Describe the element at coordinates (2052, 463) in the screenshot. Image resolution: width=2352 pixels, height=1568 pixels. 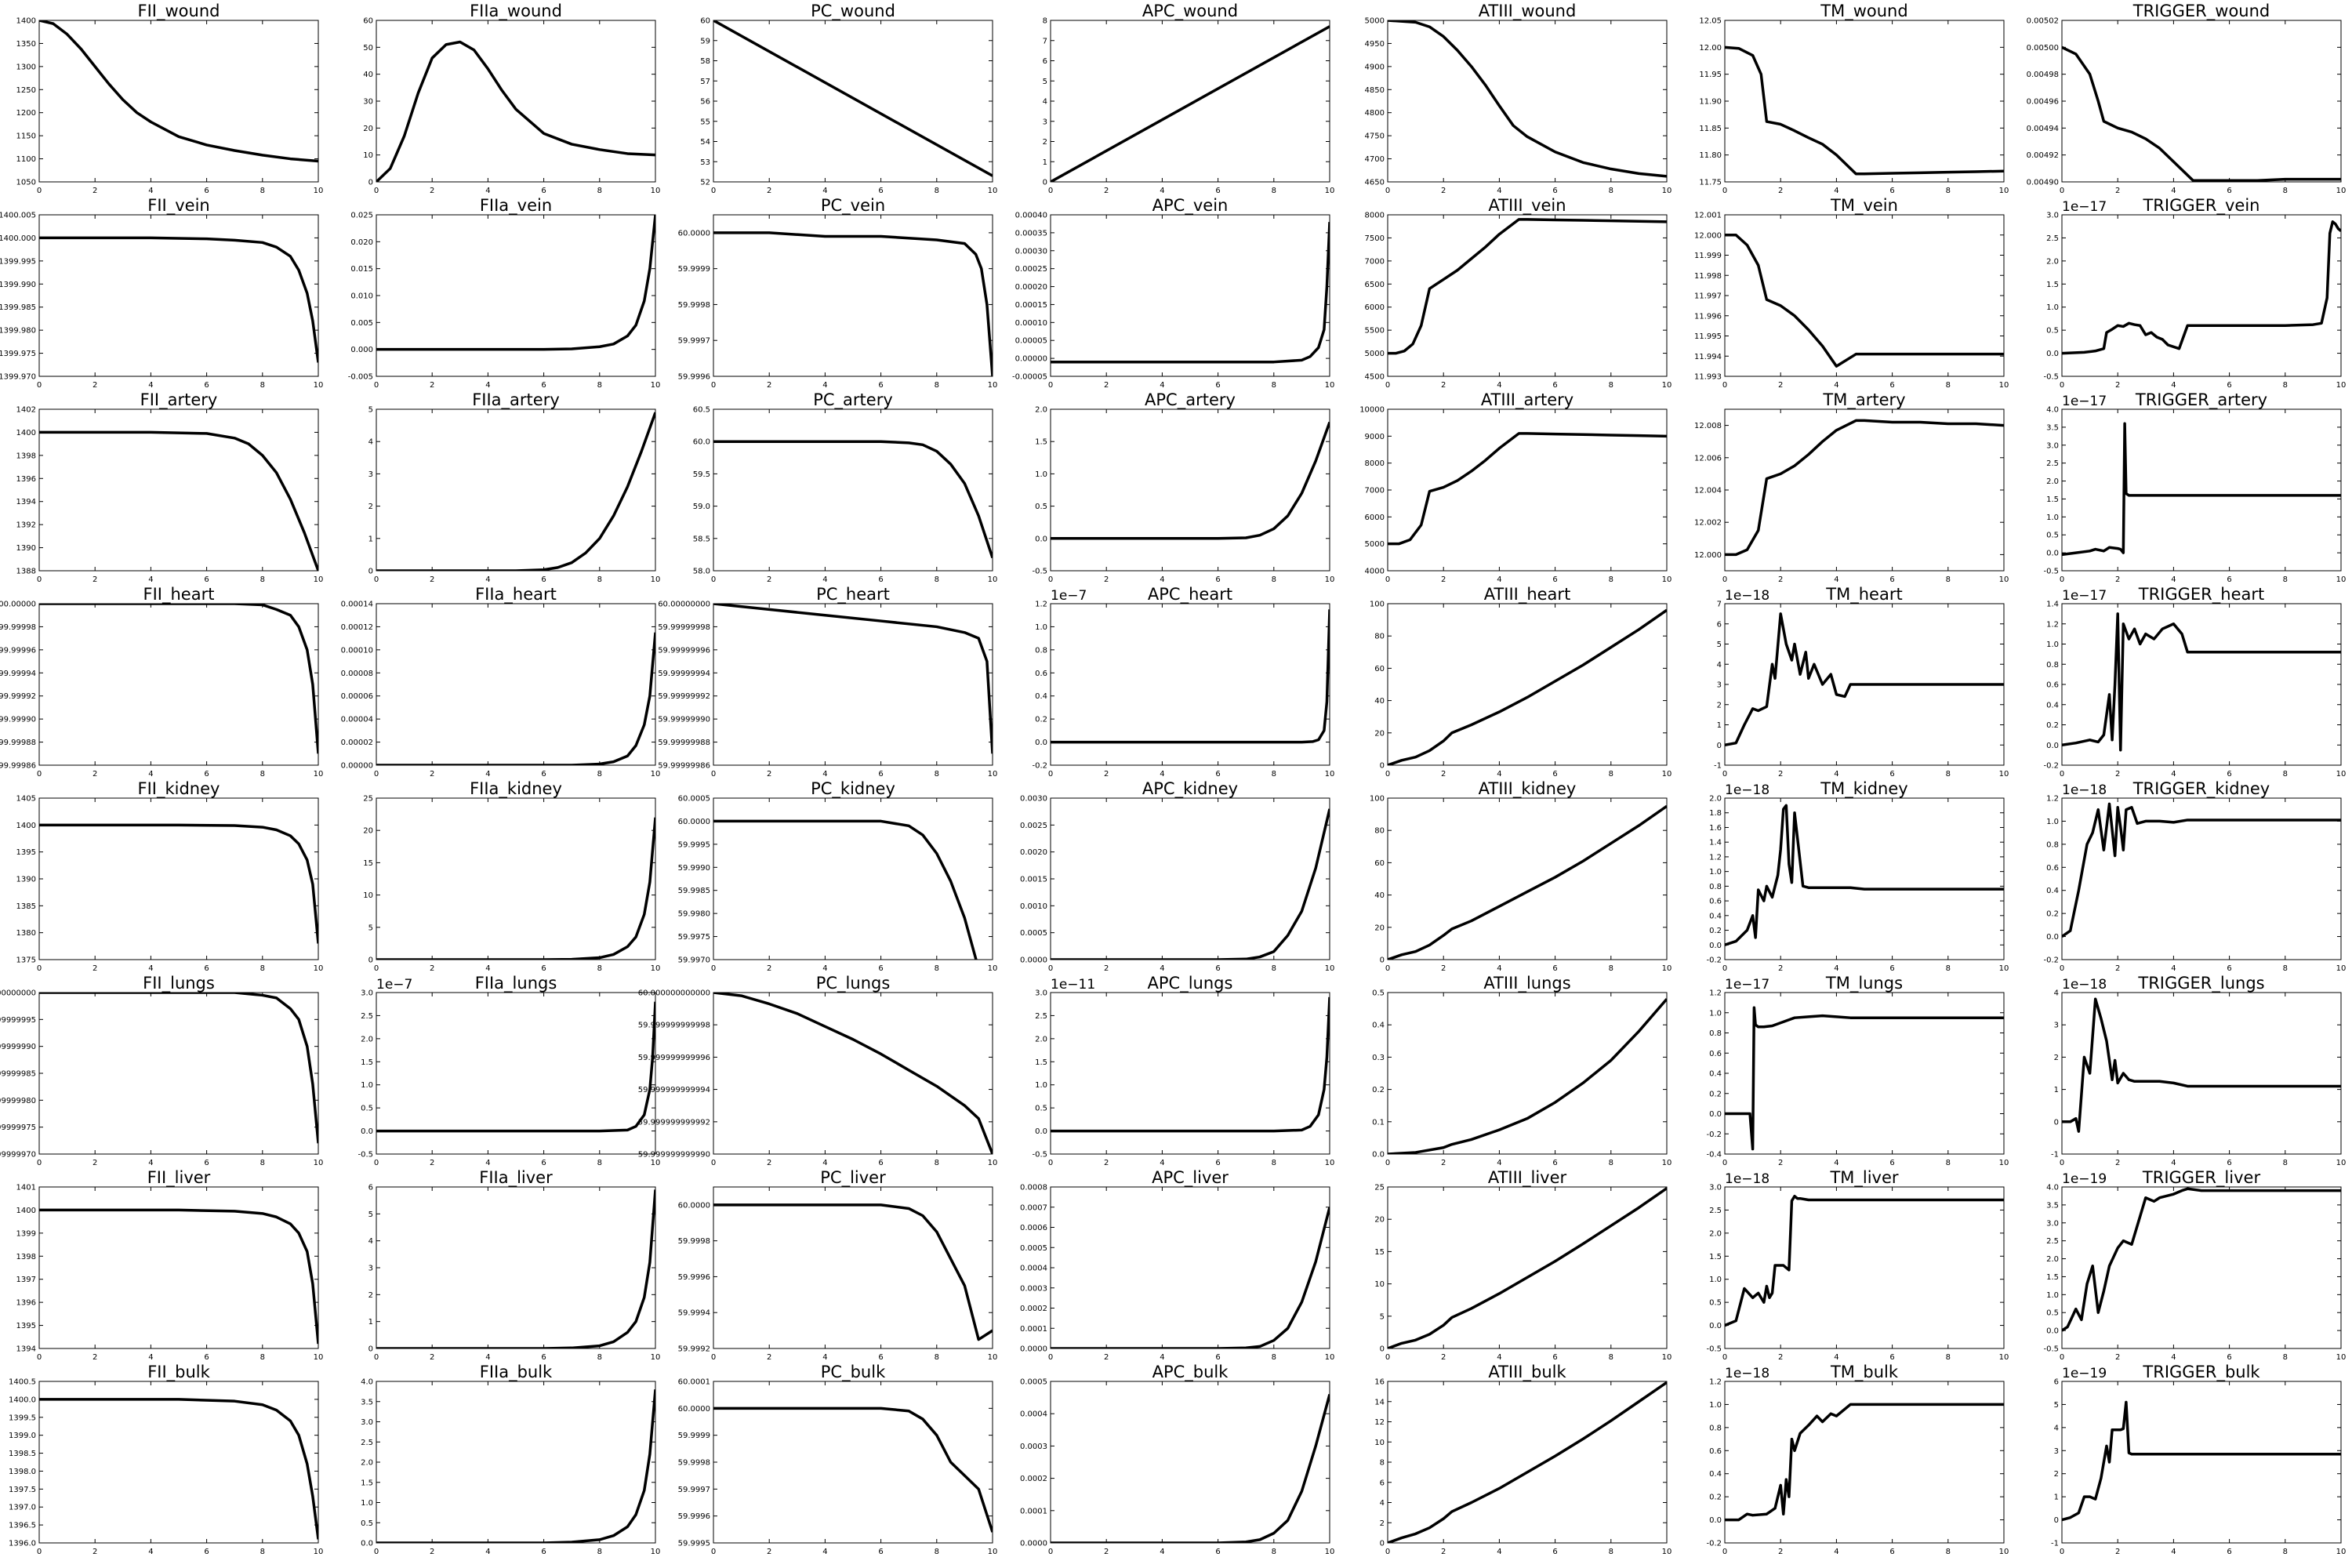
I see `y-tick-label: 2.5` at that location.